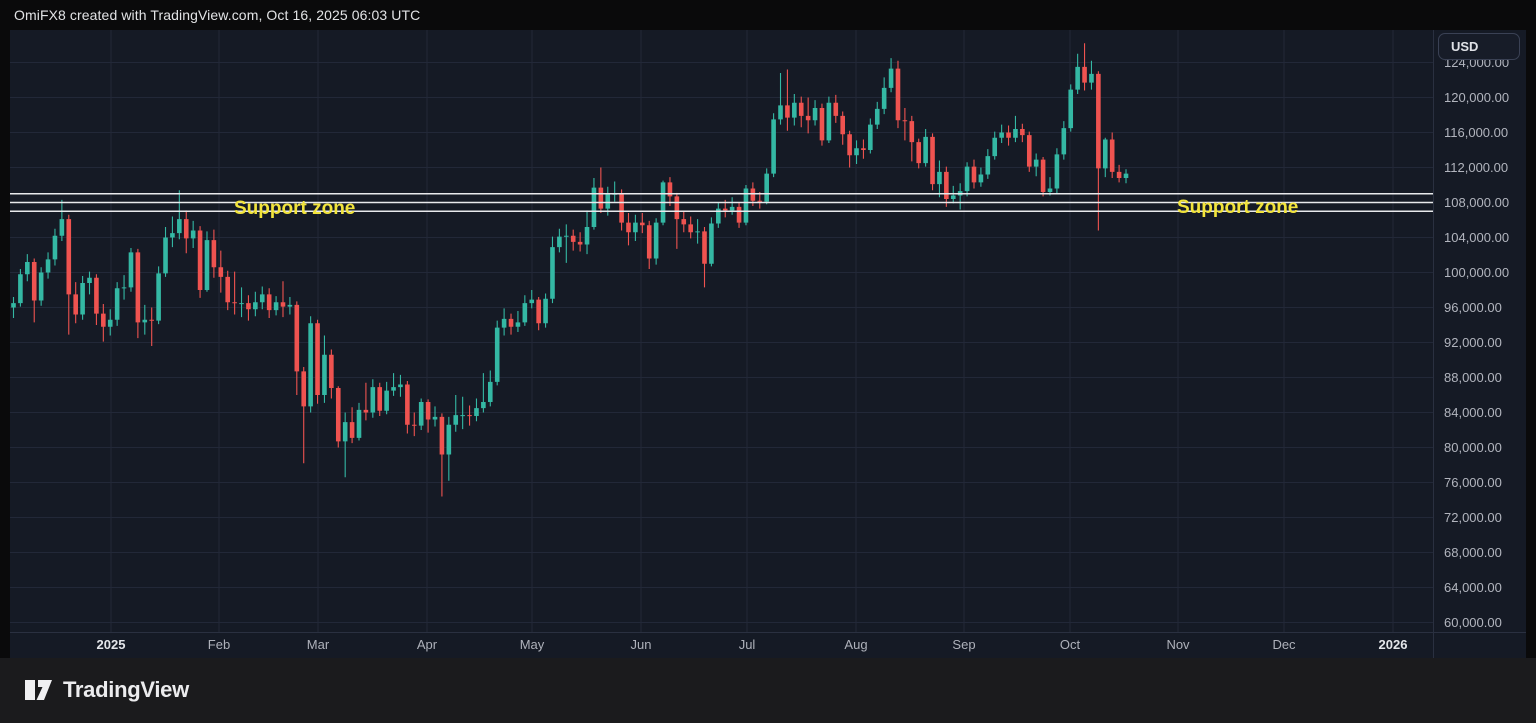 This screenshot has height=723, width=1536. I want to click on price-axis-tick: 76,000.00, so click(1473, 482).